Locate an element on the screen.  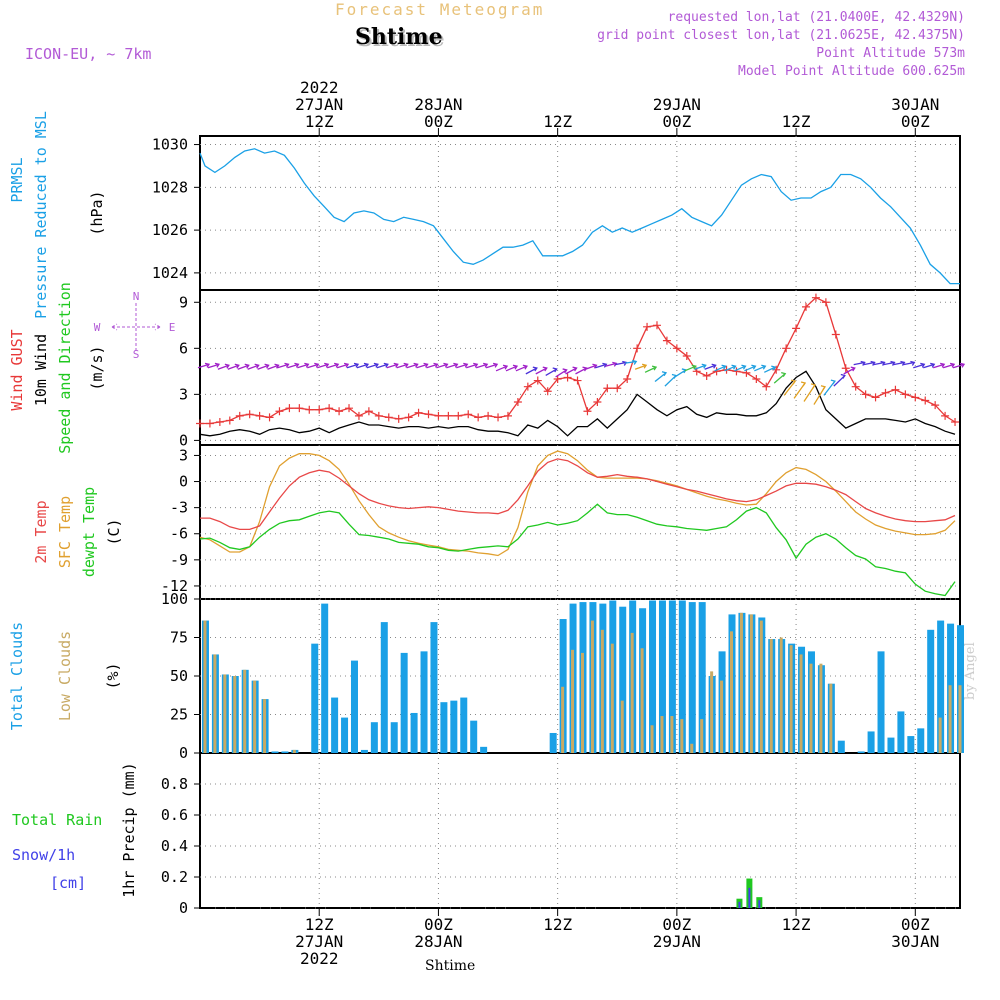
y-tick-label: 3 is located at coordinates (183, 455).